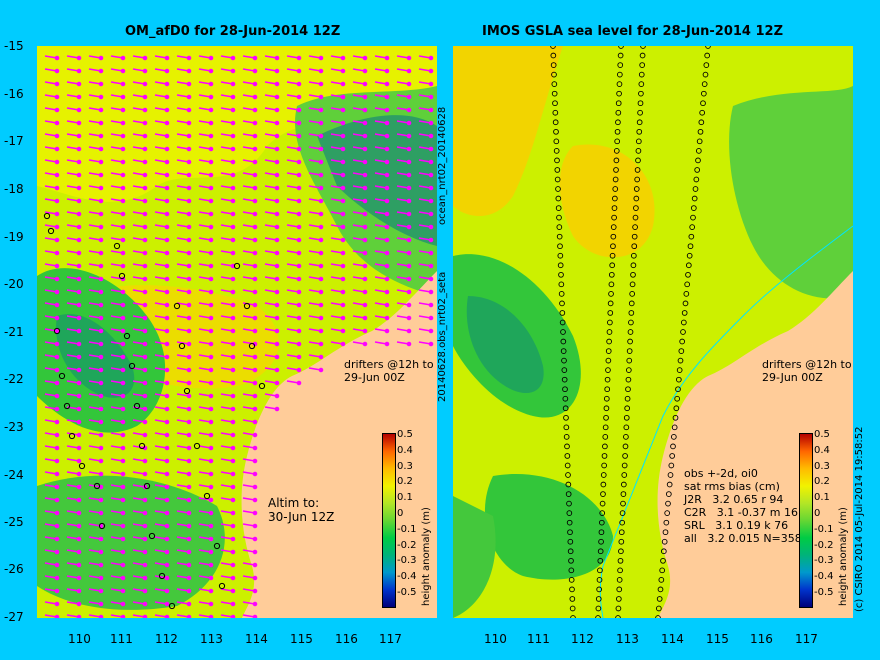 This screenshot has height=660, width=880. What do you see at coordinates (822, 482) in the screenshot?
I see `colorbar-tick: 0.2` at bounding box center [822, 482].